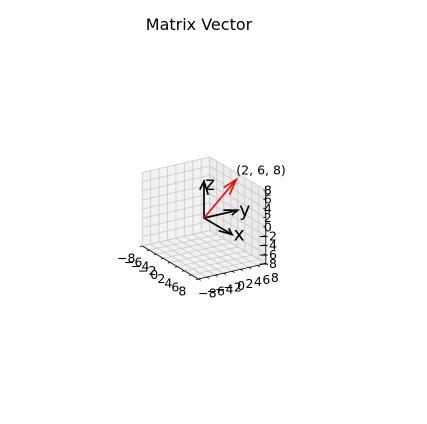  What do you see at coordinates (268, 254) in the screenshot?
I see `z-tick-label: −6` at bounding box center [268, 254].